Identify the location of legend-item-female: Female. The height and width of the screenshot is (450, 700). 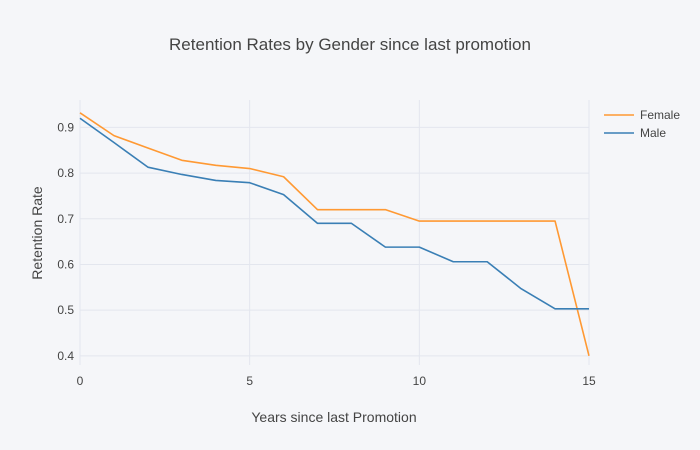
(642, 115).